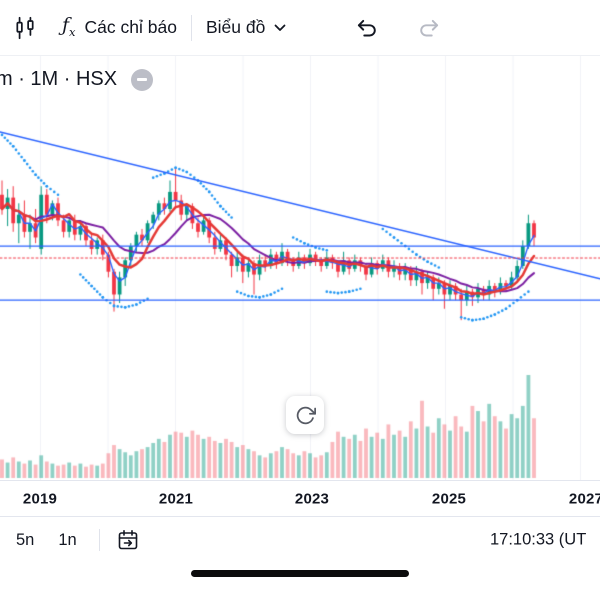 The image size is (600, 600). I want to click on time-axis-label: 2027, so click(584, 498).